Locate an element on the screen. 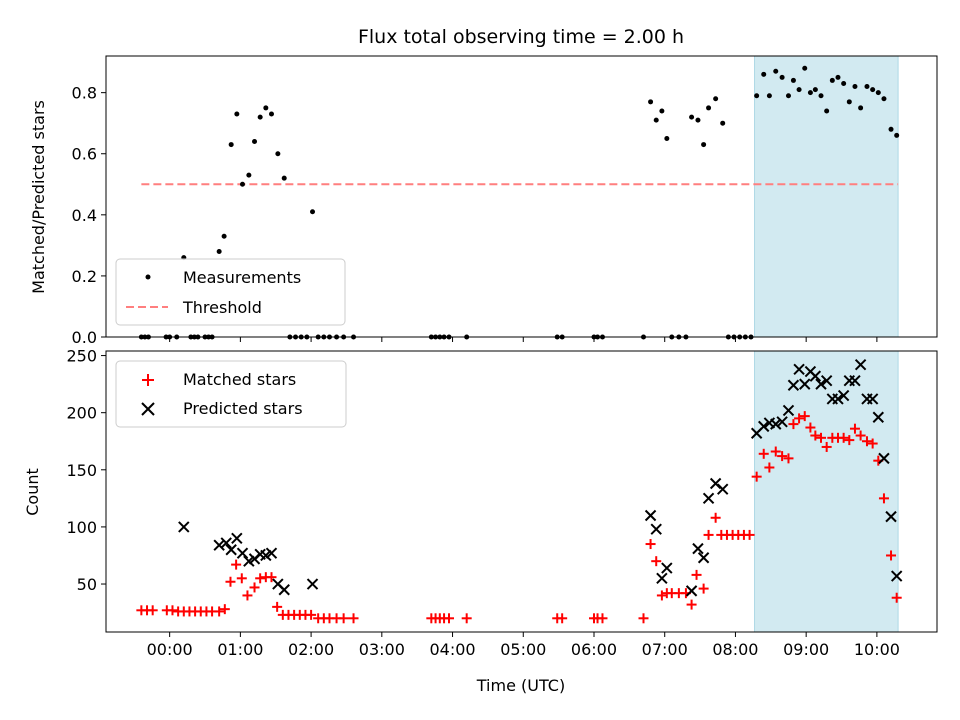 The width and height of the screenshot is (960, 720). legend-measurements-label: Measurements is located at coordinates (242, 277).